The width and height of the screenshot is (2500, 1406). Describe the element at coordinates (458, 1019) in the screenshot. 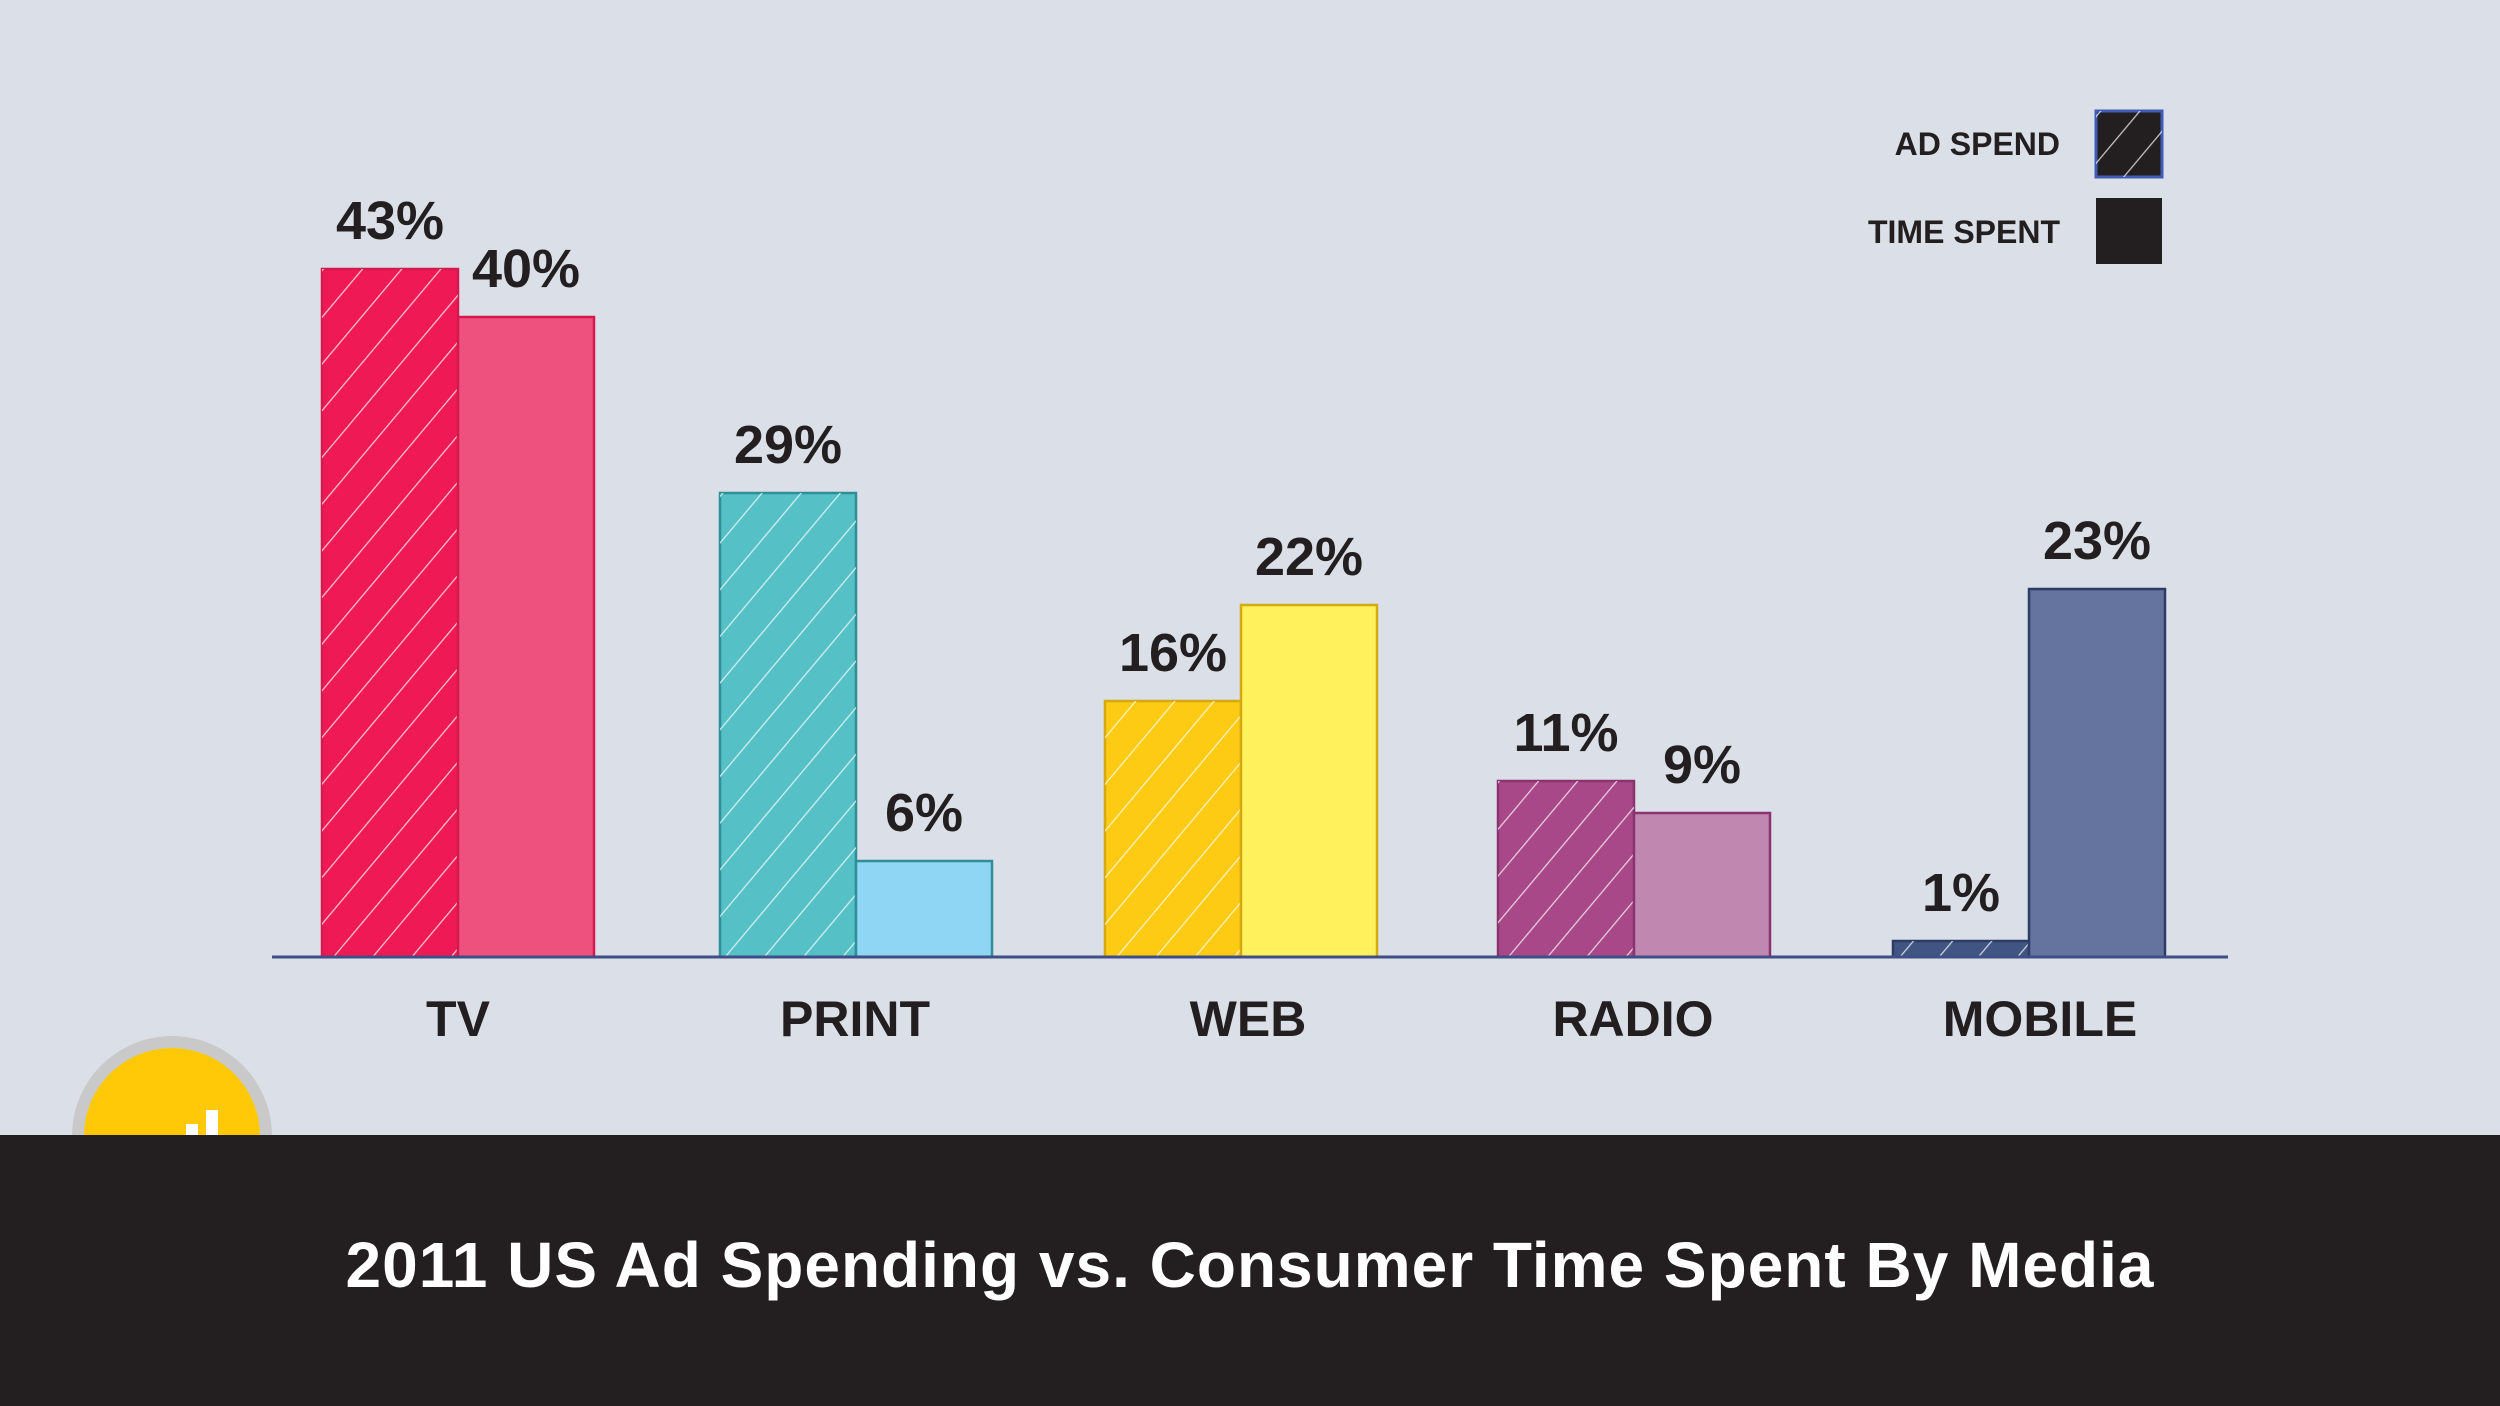

I see `category-label-tv: TV` at that location.